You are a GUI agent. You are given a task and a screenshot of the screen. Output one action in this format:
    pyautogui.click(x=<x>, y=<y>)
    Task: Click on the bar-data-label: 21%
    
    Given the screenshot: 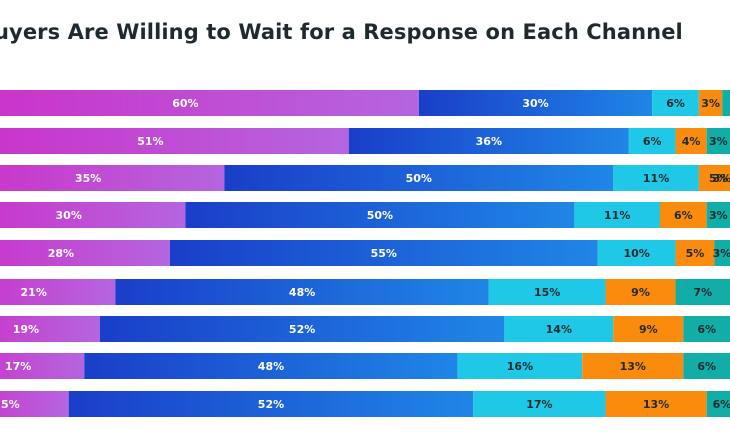 What is the action you would take?
    pyautogui.click(x=34, y=292)
    